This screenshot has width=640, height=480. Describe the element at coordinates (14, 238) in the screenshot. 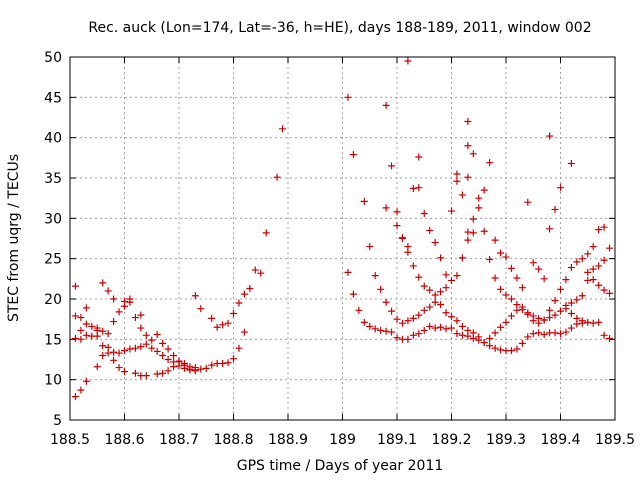

I see `y-axis-label: STEC from uqrg / TECUs` at that location.